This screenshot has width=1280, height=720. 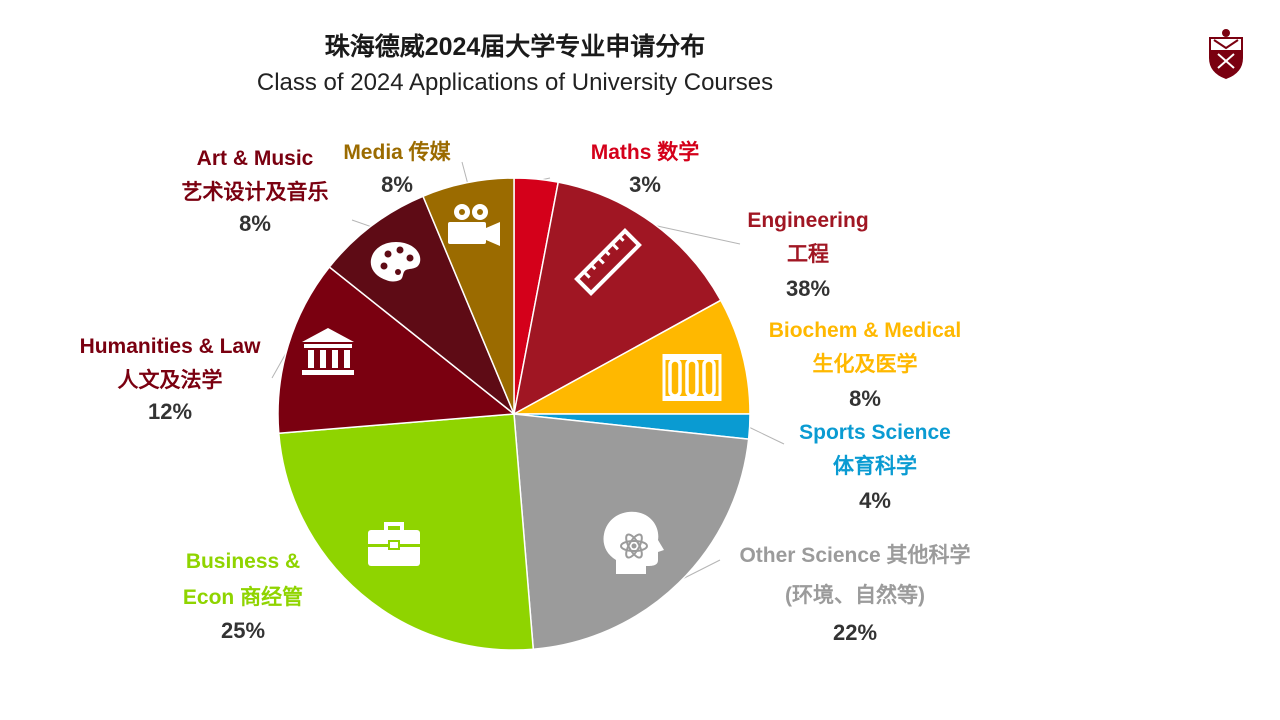 I want to click on test-tubes-icon, so click(x=692, y=377).